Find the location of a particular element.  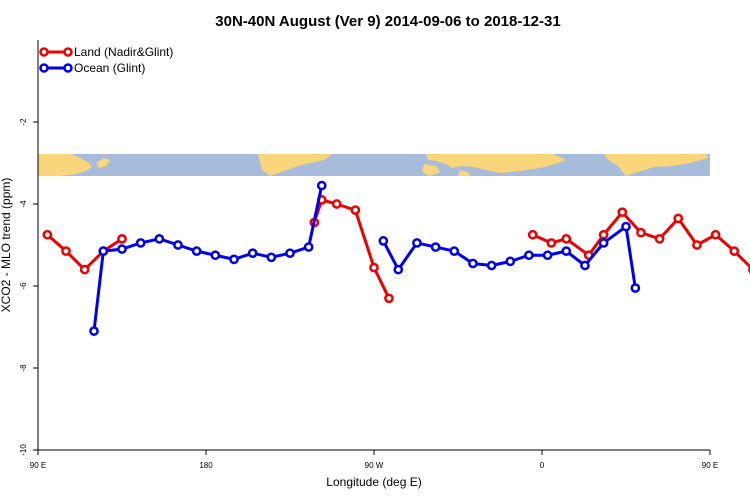

x-axis-label: Longitude (deg E) is located at coordinates (373, 482).